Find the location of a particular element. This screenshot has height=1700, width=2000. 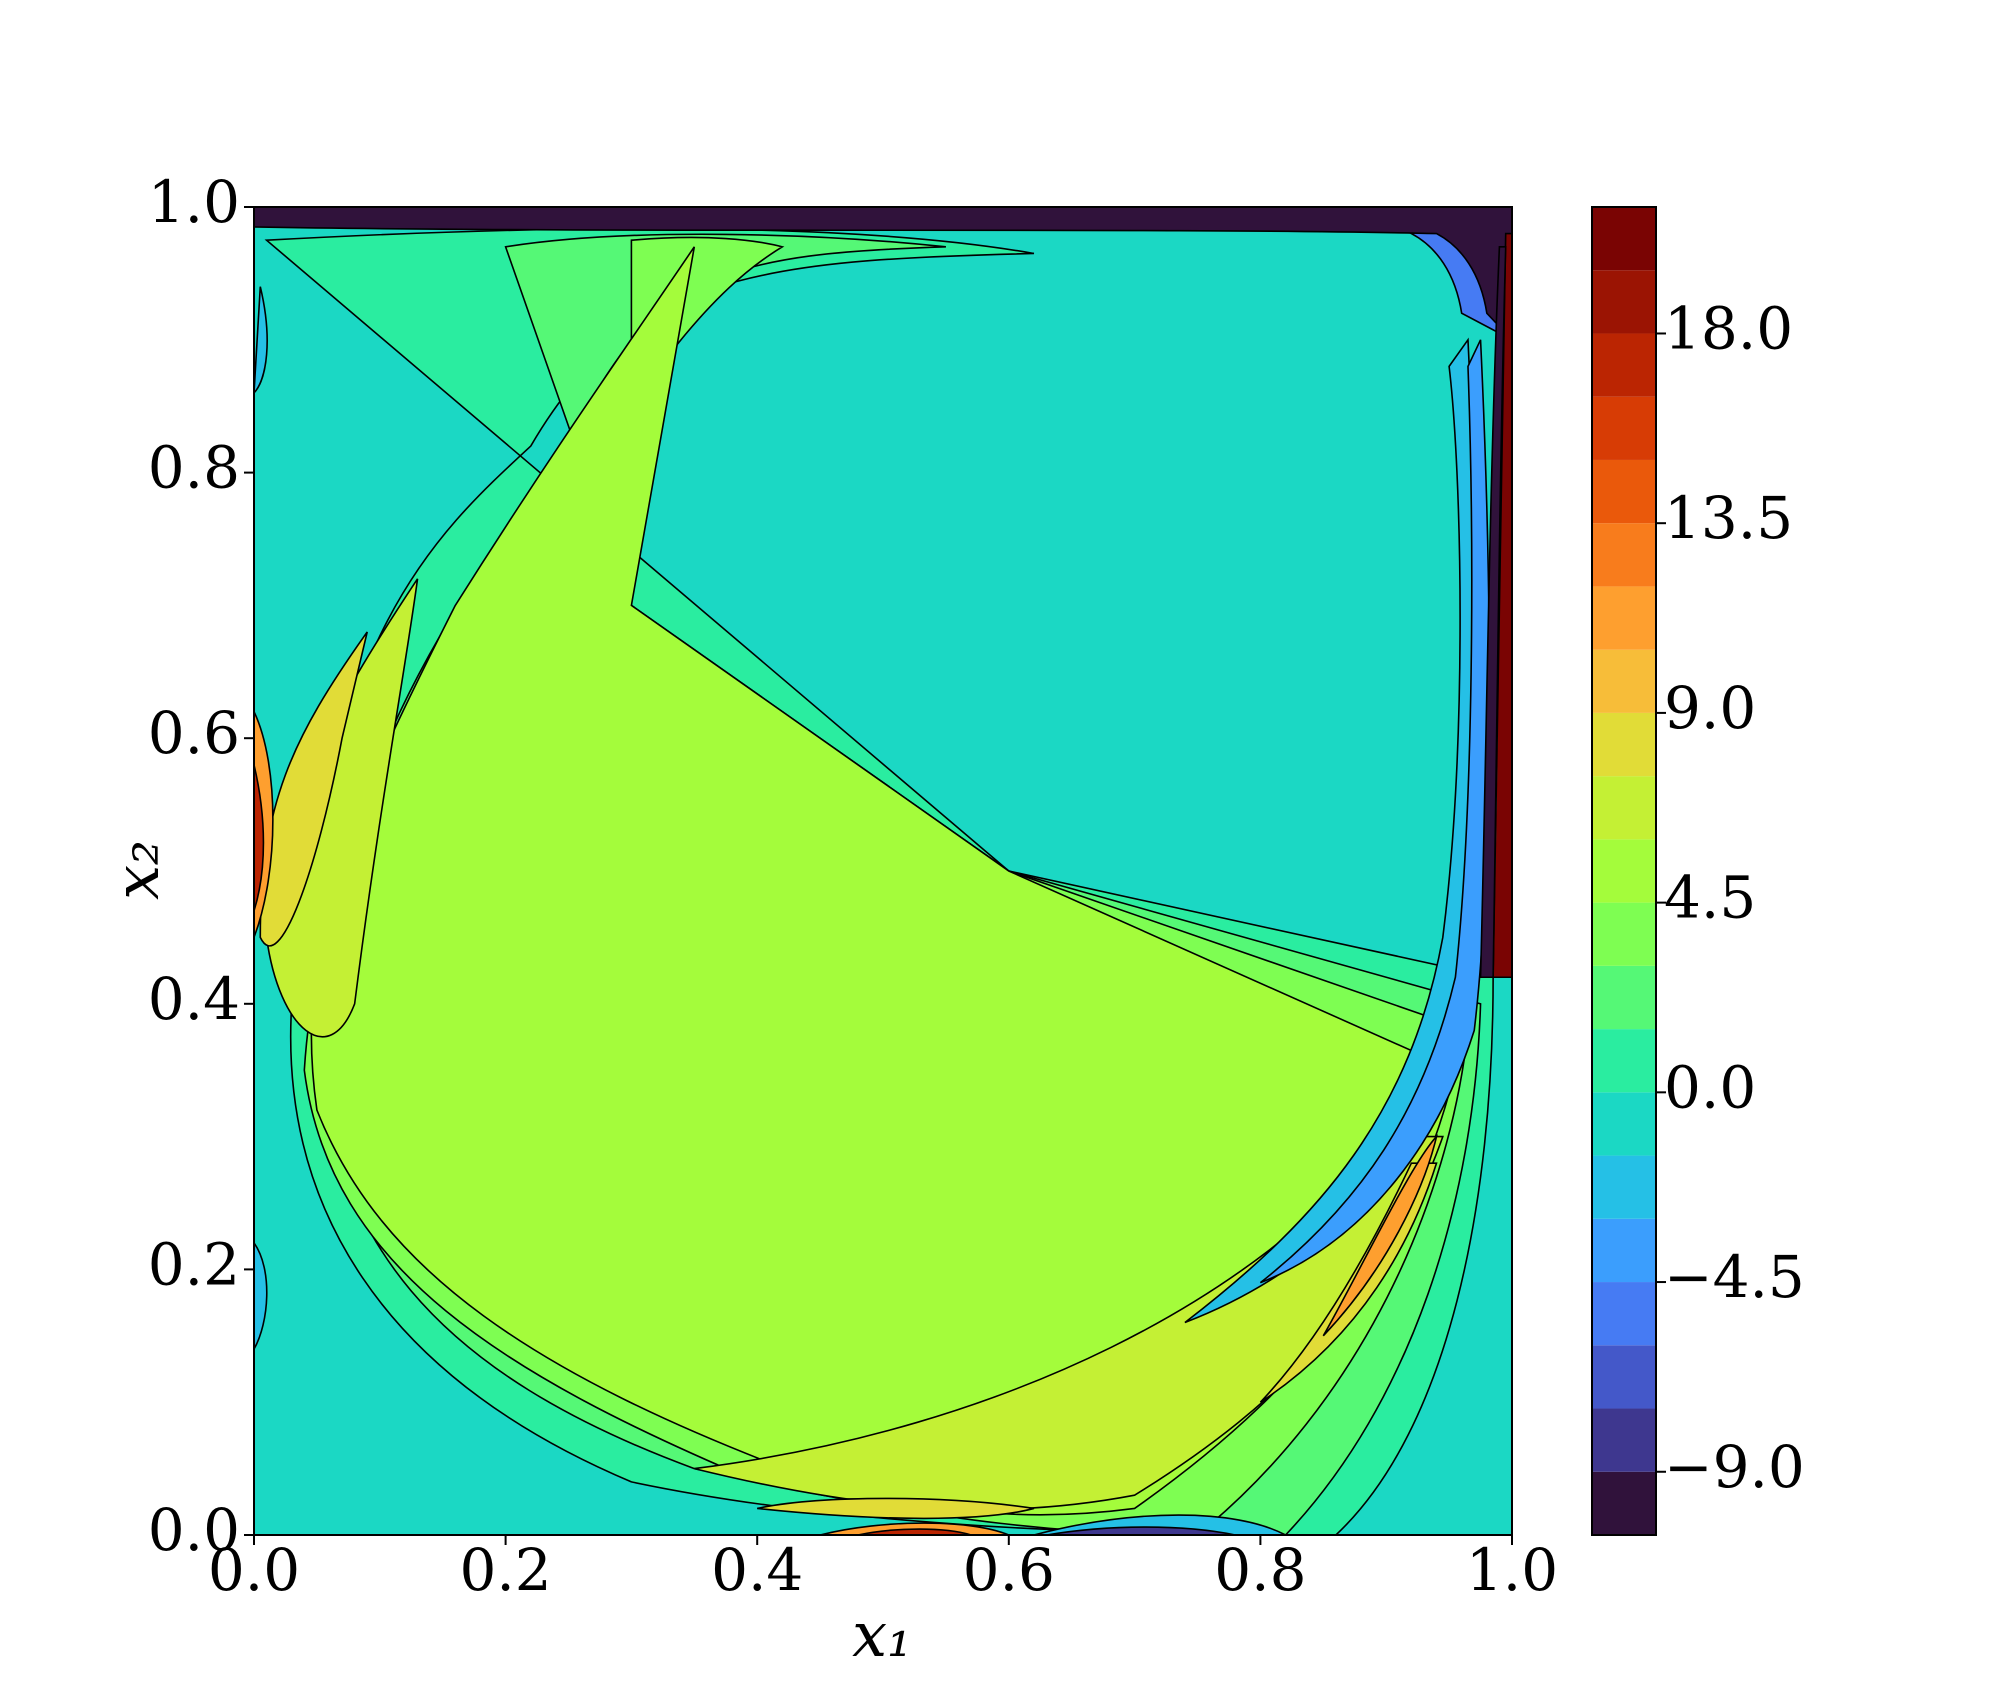

colorbar-tick-label: 13.5 is located at coordinates (1728, 518).